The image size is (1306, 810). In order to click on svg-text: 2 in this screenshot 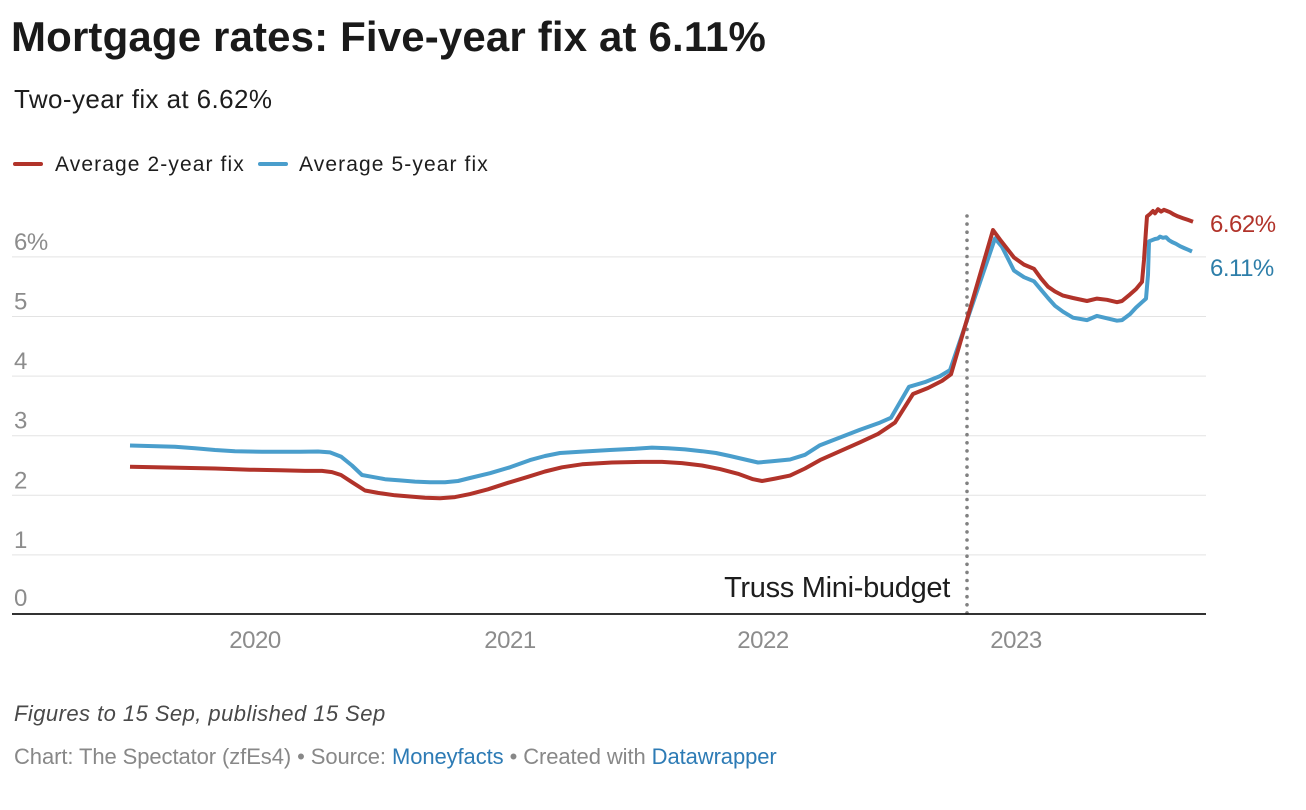, I will do `click(20, 480)`.